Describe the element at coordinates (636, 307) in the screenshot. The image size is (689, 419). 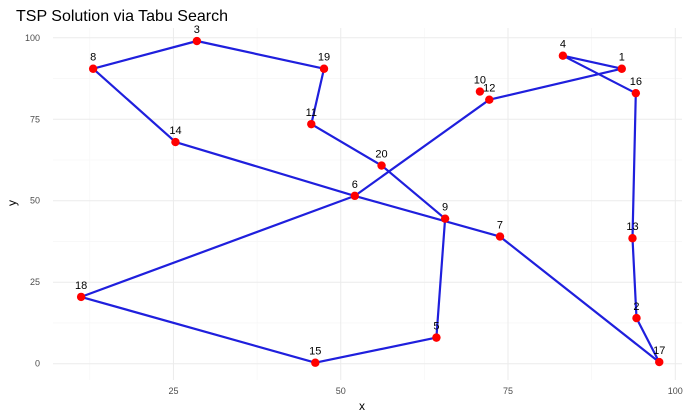
I see `point-label-2: 2` at that location.